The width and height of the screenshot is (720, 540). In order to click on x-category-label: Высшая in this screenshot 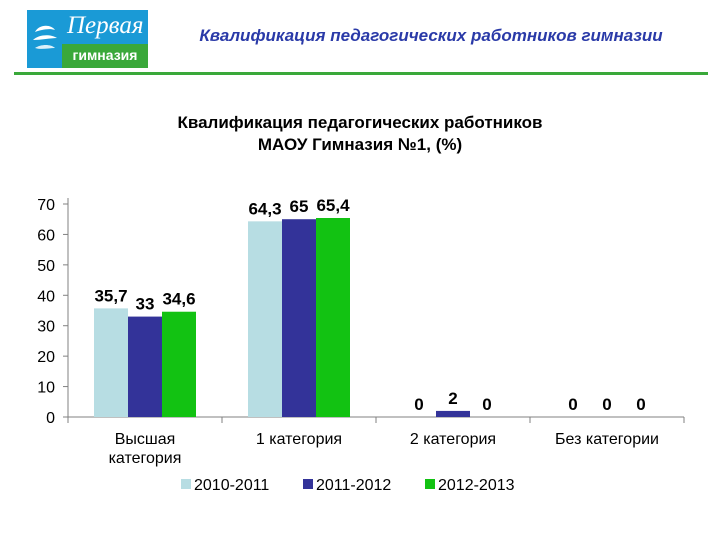, I will do `click(145, 439)`.